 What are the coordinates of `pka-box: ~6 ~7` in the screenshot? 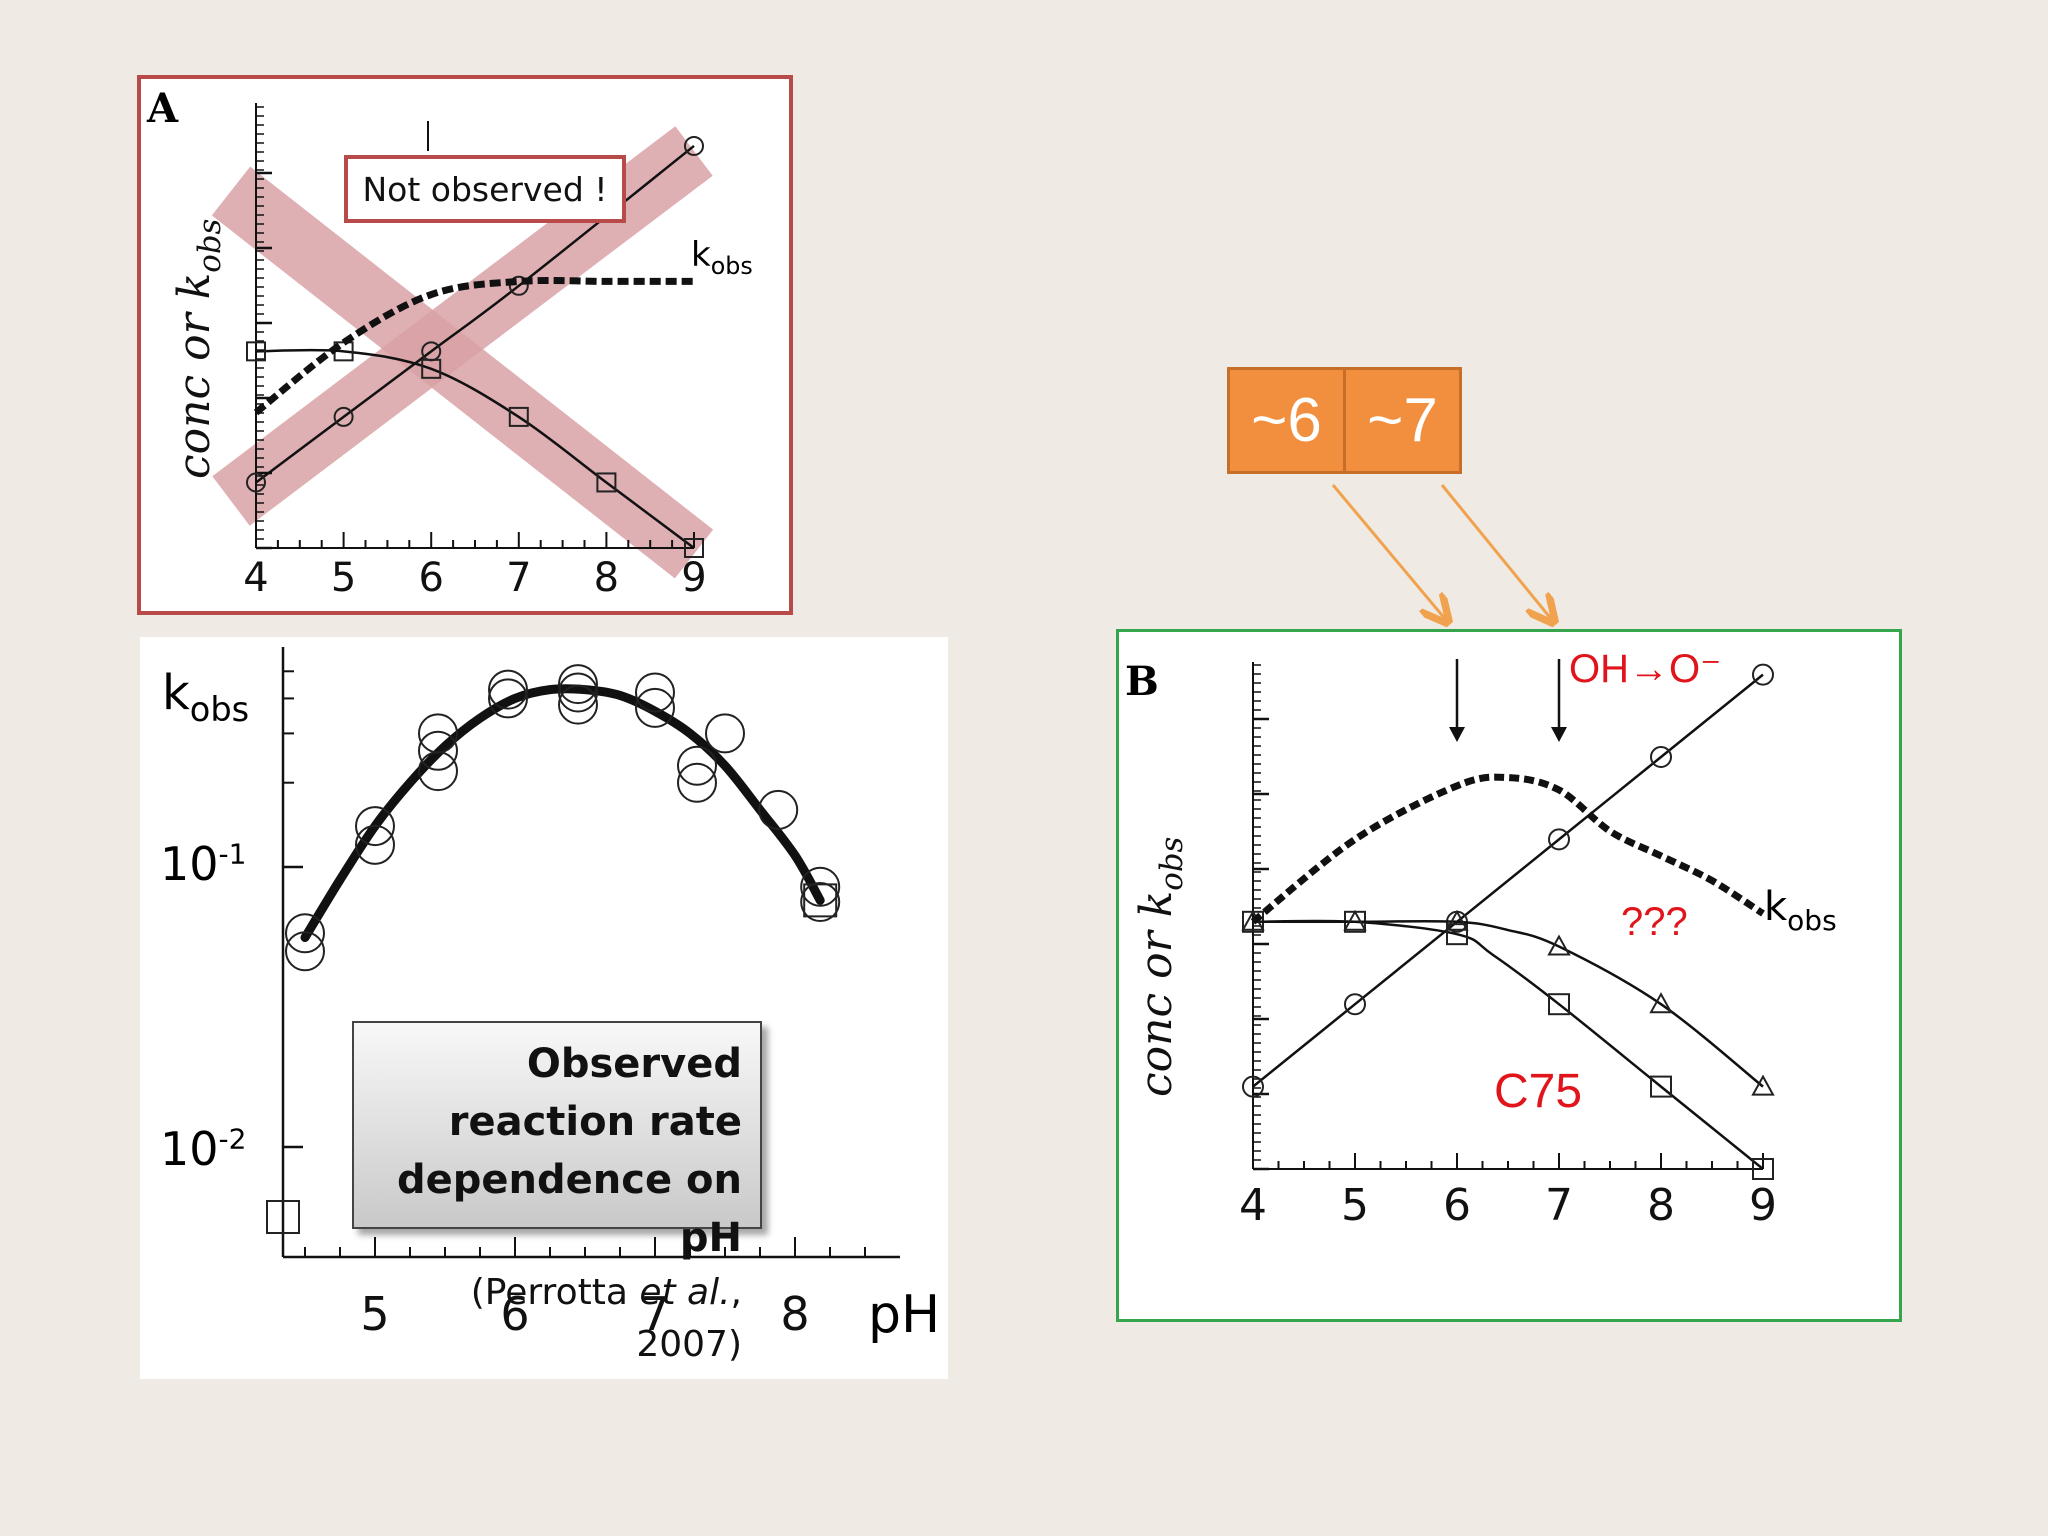 It's located at (1344, 420).